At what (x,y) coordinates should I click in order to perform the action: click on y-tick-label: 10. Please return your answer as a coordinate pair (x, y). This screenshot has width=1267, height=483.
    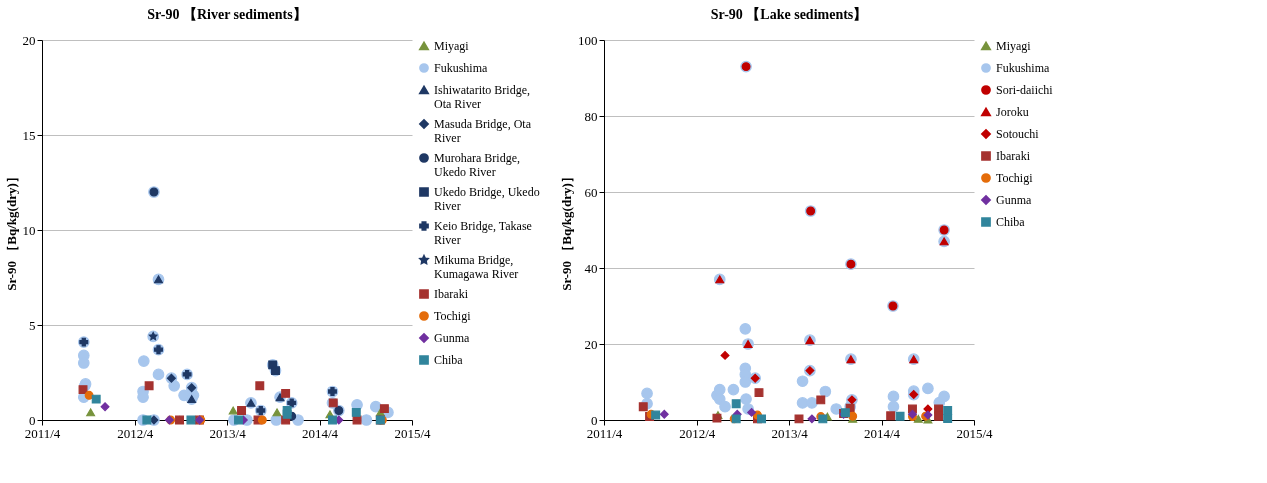
    Looking at the image, I should click on (29, 230).